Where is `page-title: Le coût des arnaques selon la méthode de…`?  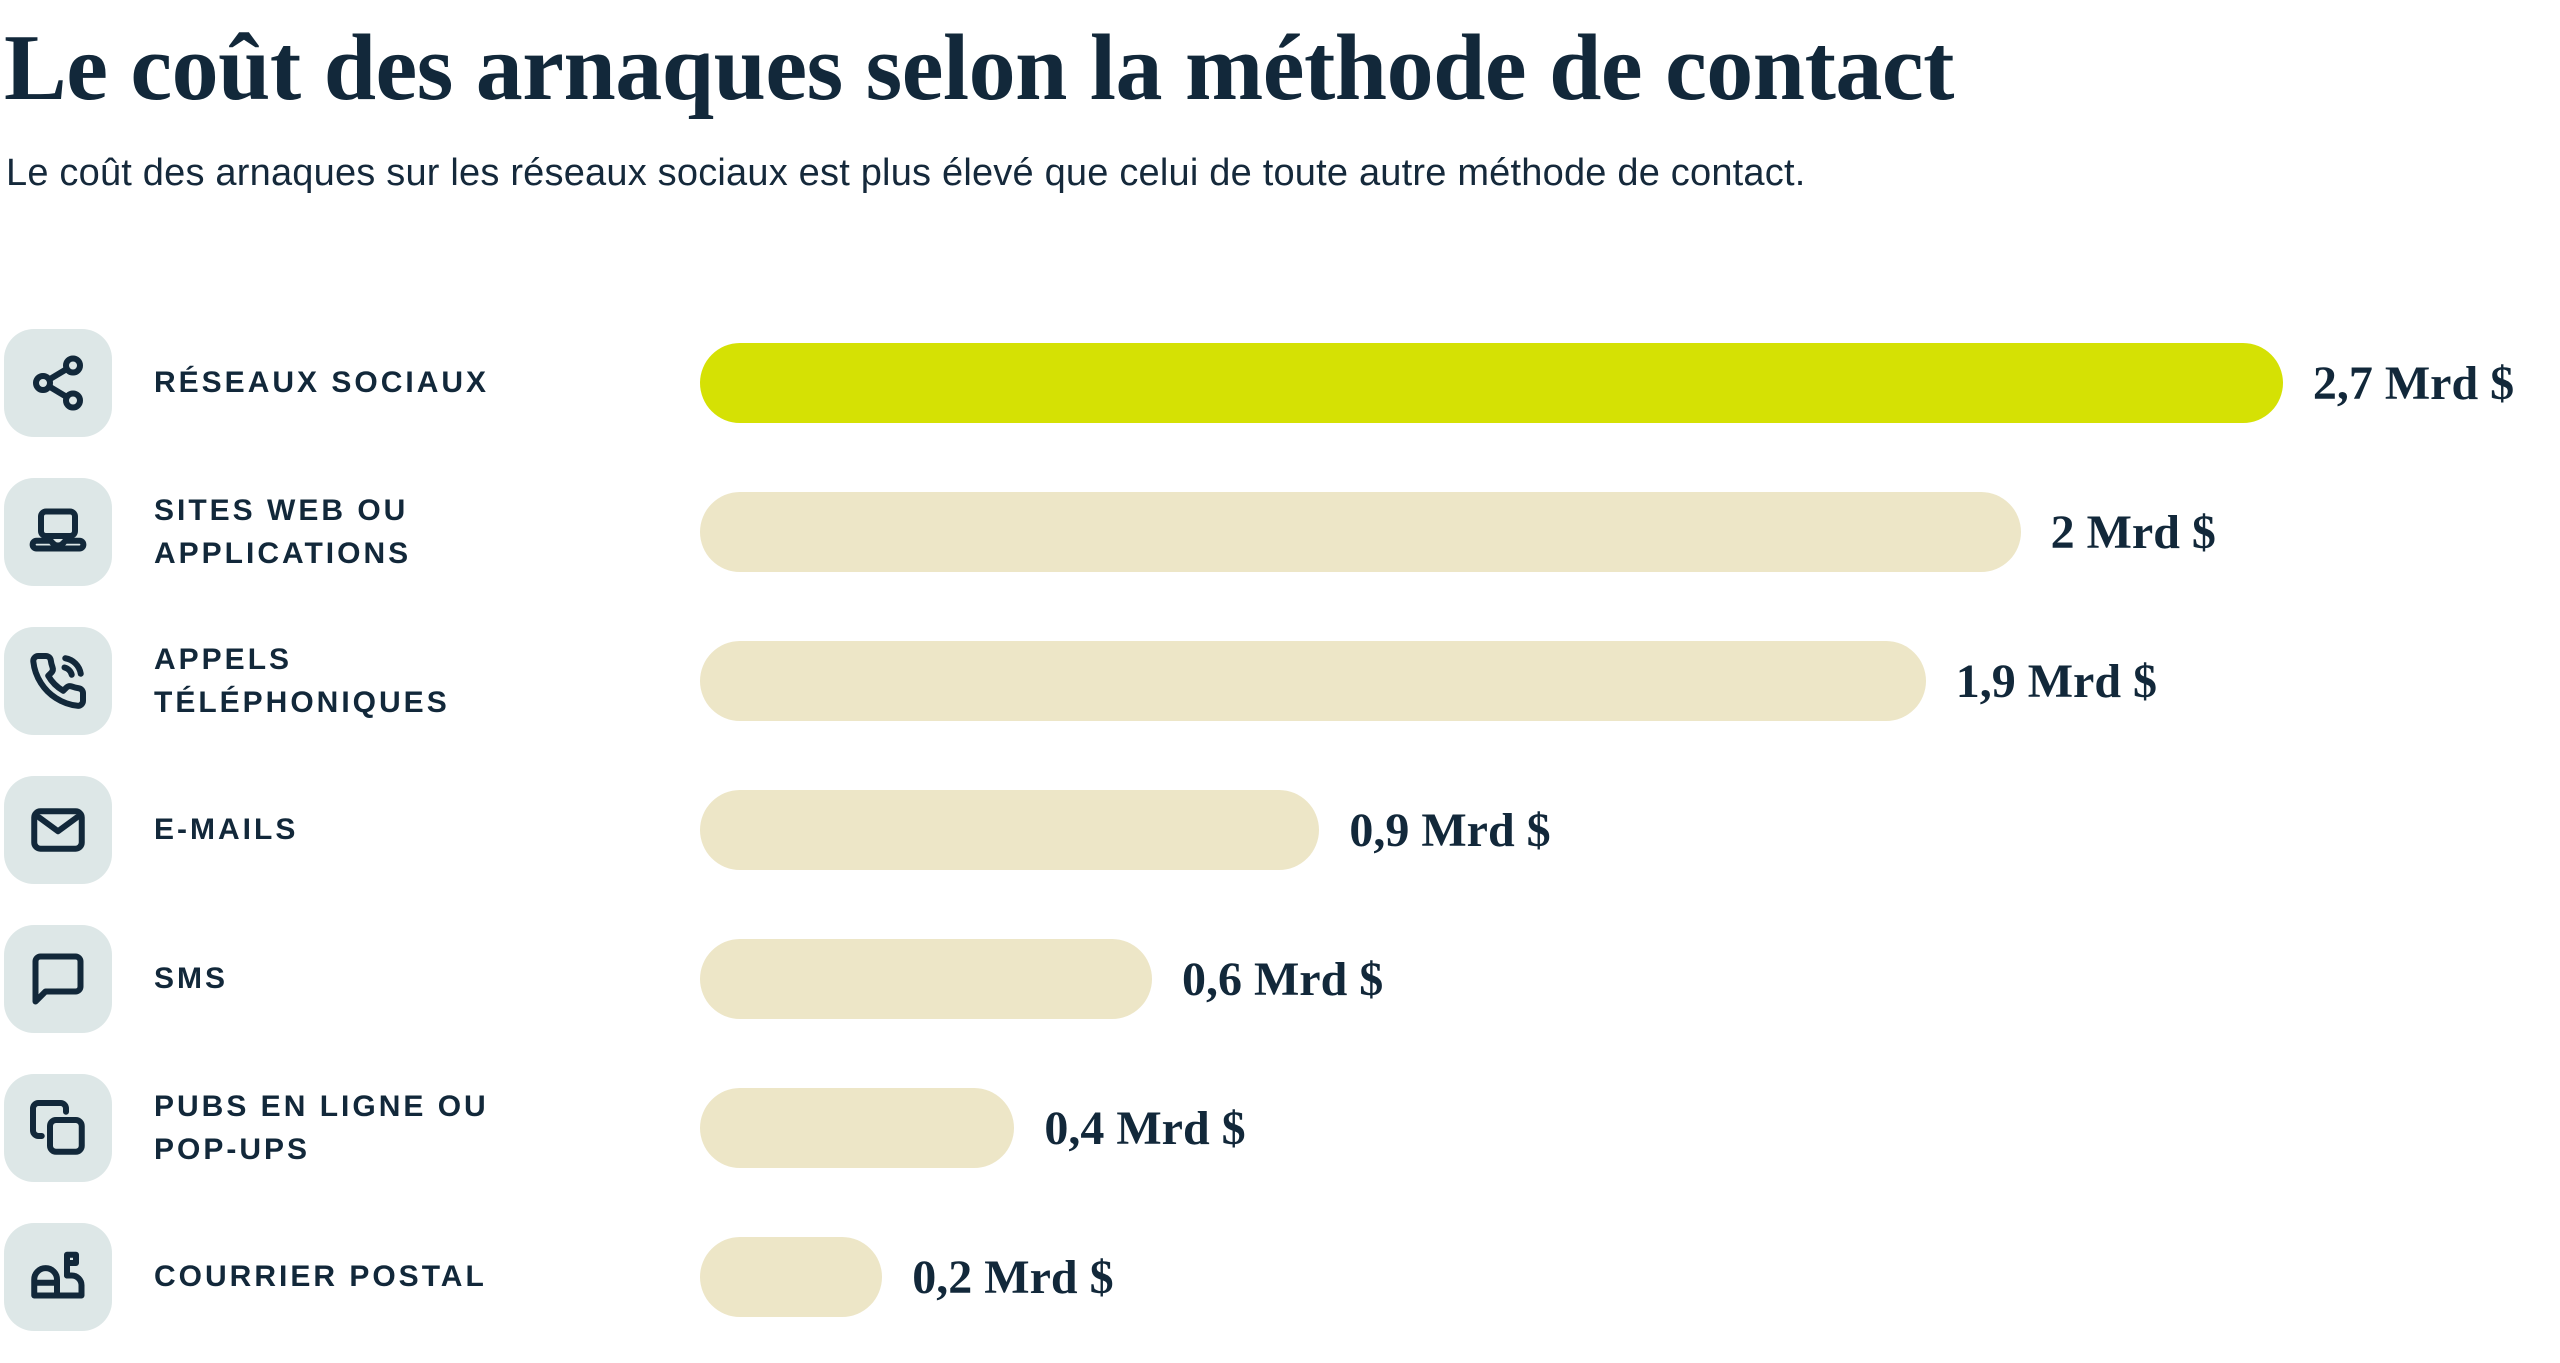 page-title: Le coût des arnaques selon la méthode de… is located at coordinates (979, 68).